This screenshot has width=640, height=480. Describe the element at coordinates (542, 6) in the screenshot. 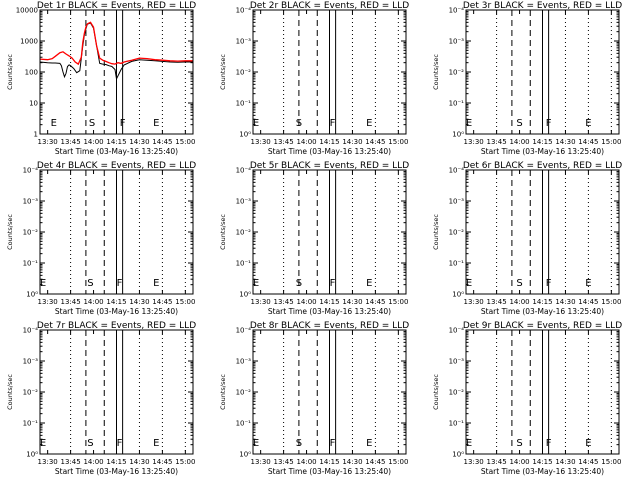

I see `panel-title: Det 3r BLACK = Events, RED = LLD` at that location.